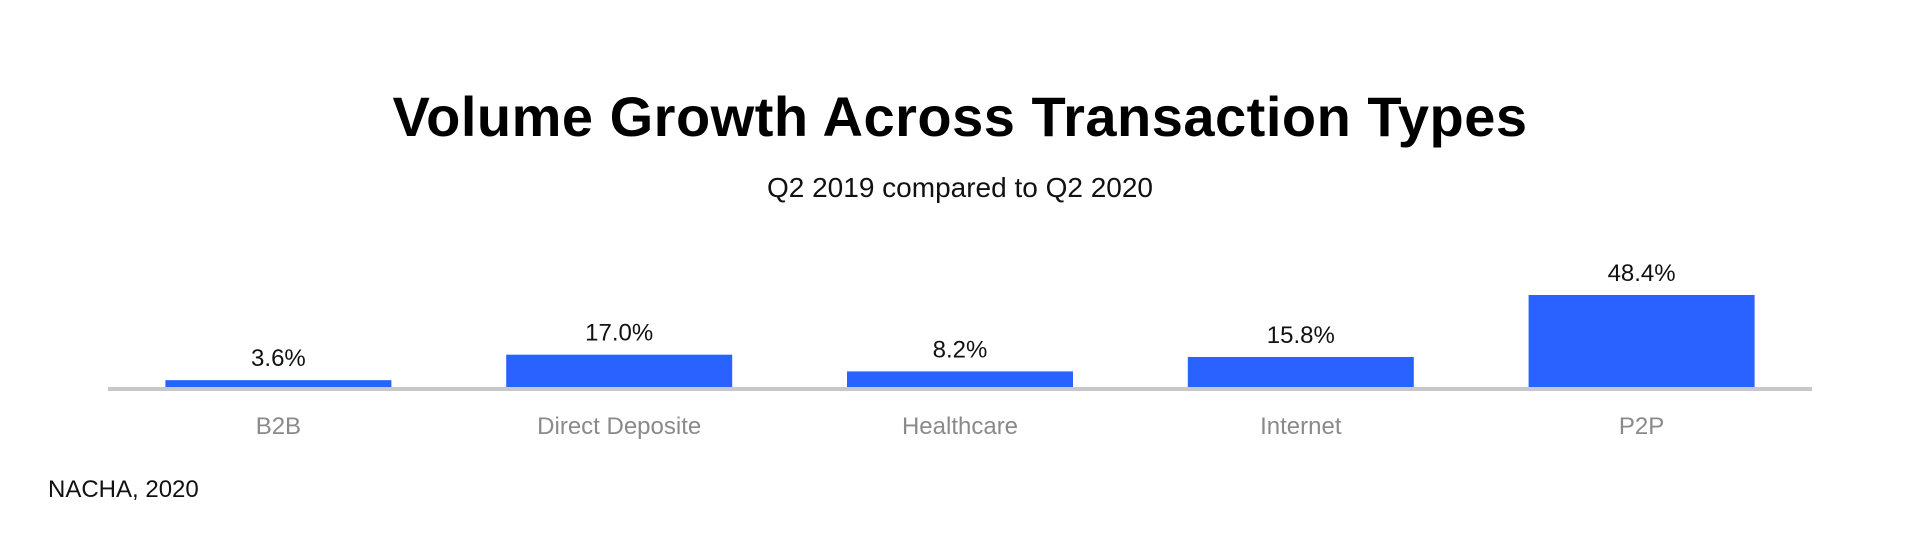 This screenshot has width=1920, height=540. Describe the element at coordinates (1641, 341) in the screenshot. I see `bar-p2p` at that location.